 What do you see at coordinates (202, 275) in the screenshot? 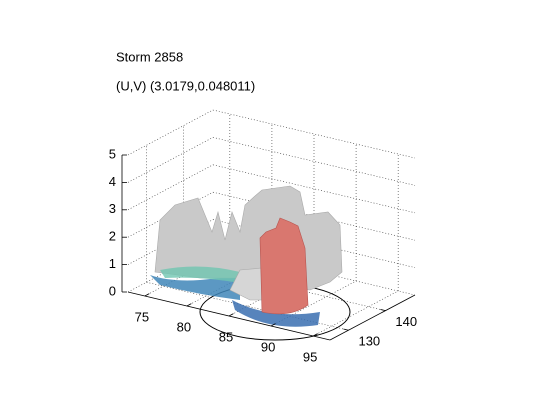
I see `surface-teal` at bounding box center [202, 275].